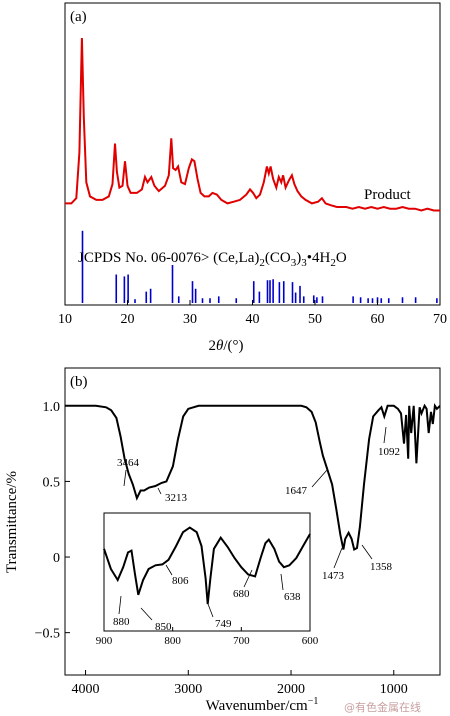 The width and height of the screenshot is (450, 716). Describe the element at coordinates (207, 637) in the screenshot. I see `inset-x-ticks: 900 800 700 600` at that location.